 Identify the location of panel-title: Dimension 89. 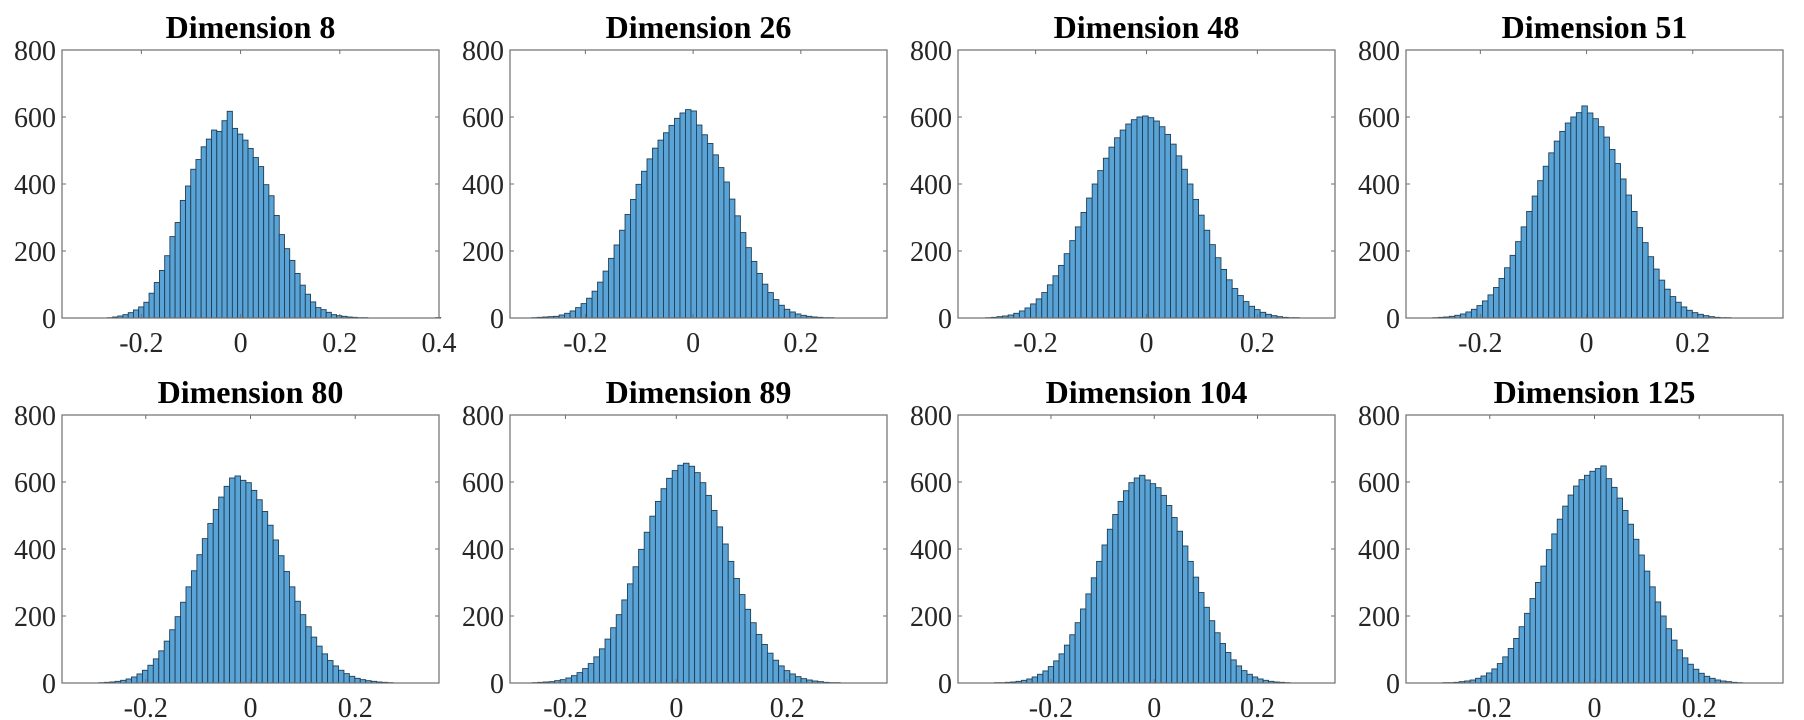
(699, 392).